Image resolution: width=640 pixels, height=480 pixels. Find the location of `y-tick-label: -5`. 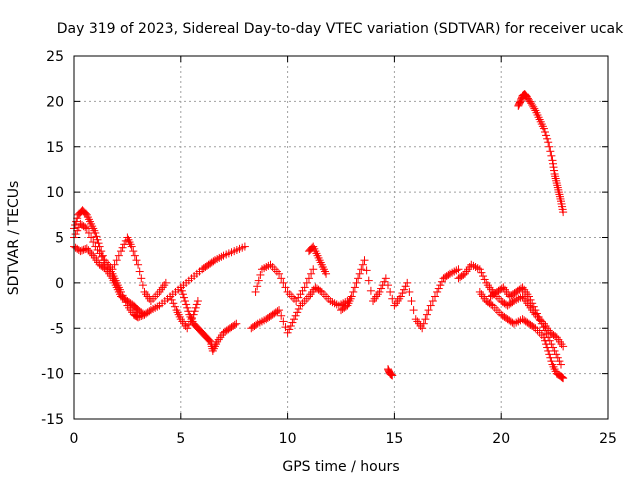

y-tick-label: -5 is located at coordinates (57, 329).